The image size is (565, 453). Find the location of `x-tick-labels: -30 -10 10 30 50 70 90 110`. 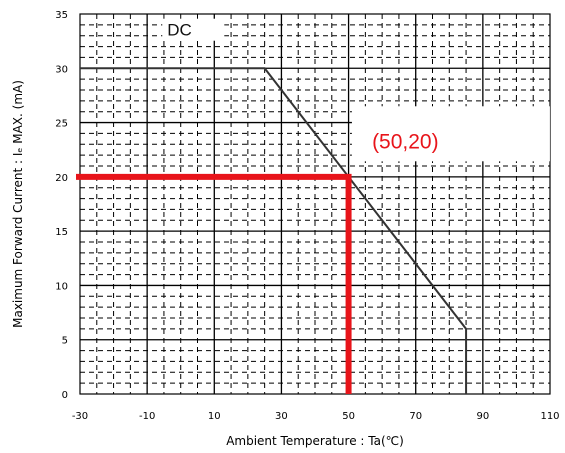

x-tick-labels: -30 -10 10 30 50 70 90 110 is located at coordinates (316, 416).